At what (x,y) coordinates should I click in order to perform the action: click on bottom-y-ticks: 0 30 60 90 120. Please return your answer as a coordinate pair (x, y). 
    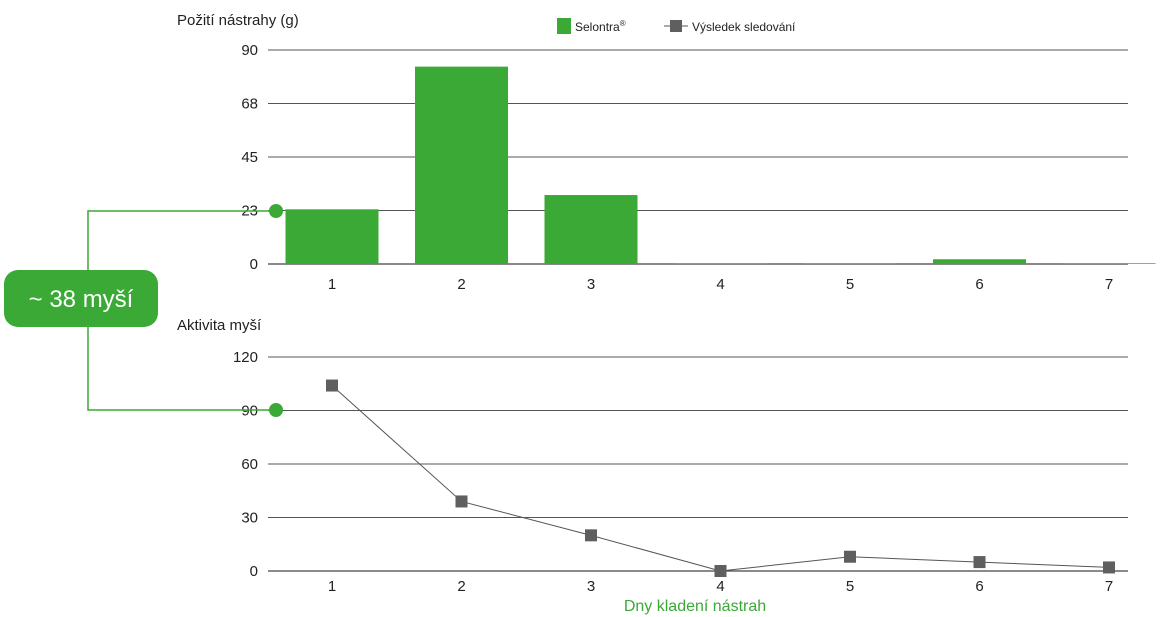
    Looking at the image, I should click on (245, 464).